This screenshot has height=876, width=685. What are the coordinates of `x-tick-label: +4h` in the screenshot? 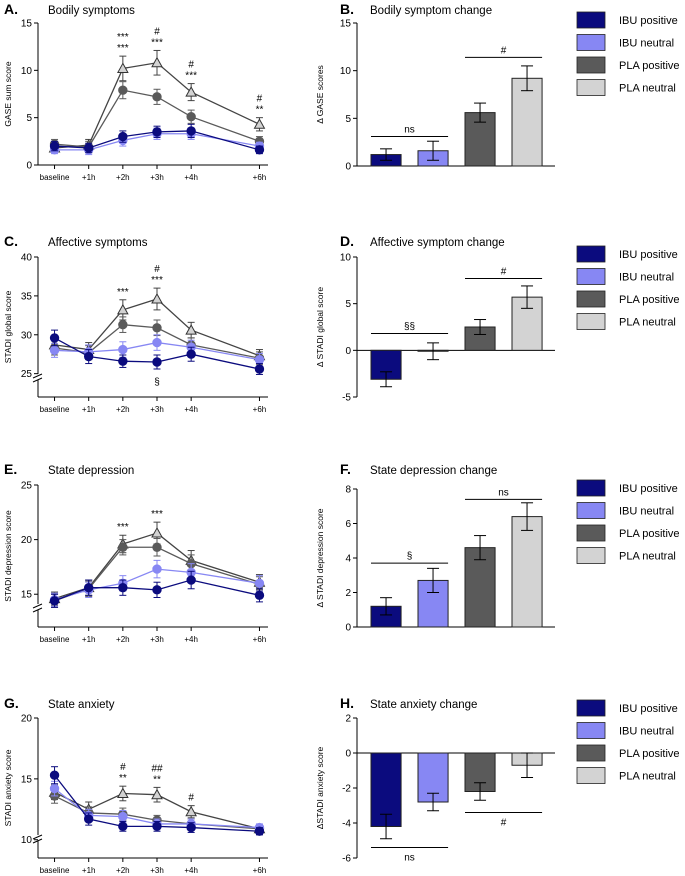 It's located at (191, 639).